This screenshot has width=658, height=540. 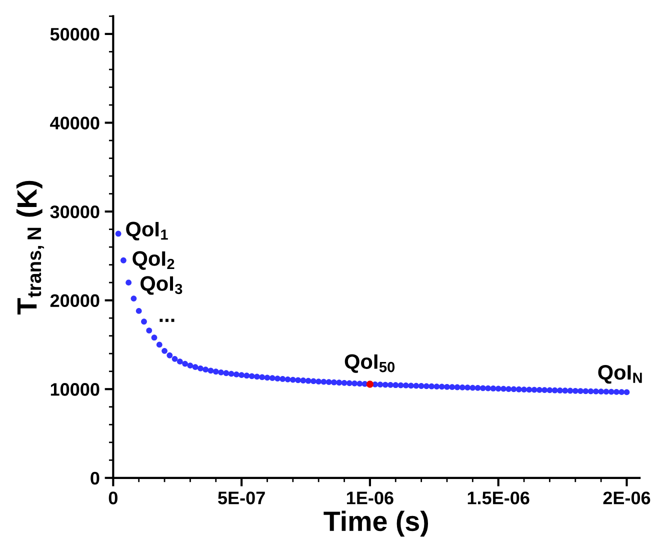 I want to click on y-tick-label: 30000, so click(x=75, y=211).